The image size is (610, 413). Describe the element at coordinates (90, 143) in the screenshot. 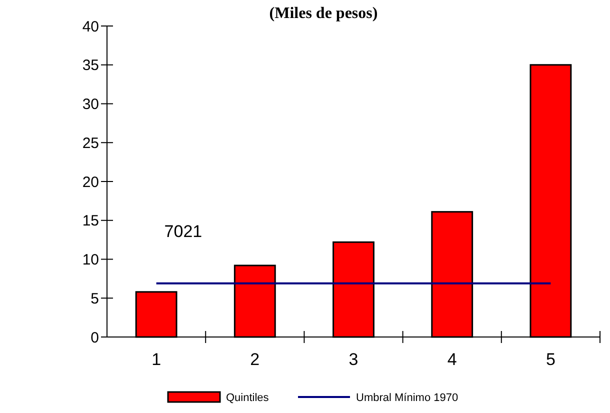

I see `y-tick-label: 25` at that location.